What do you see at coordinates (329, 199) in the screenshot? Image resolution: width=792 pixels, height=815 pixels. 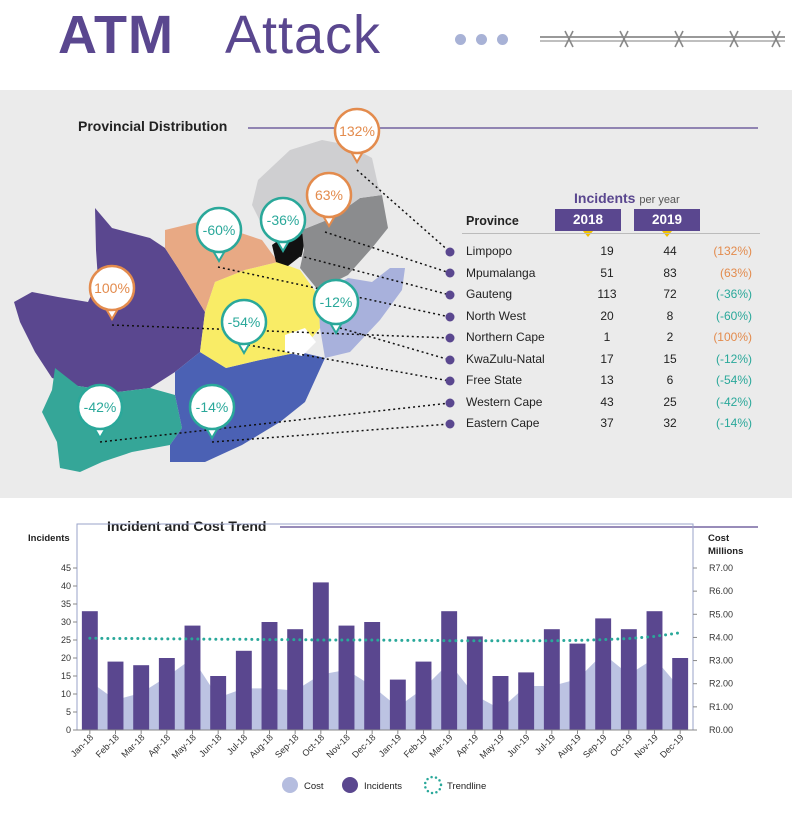 I see `change-bubble: 63%` at bounding box center [329, 199].